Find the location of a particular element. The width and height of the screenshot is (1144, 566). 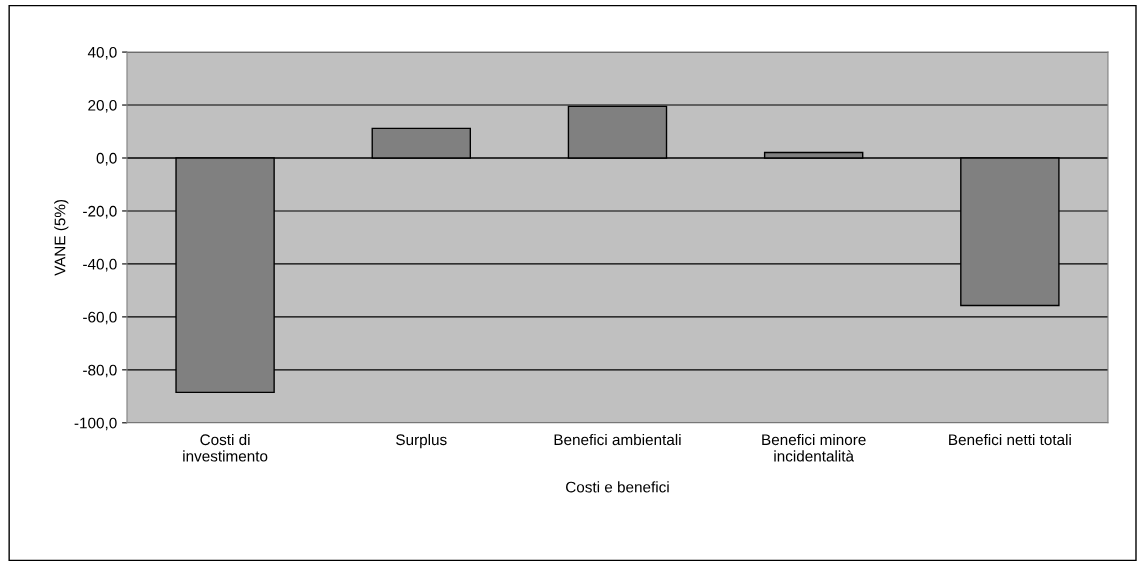

x-tick-label: Benefici netti totali is located at coordinates (1010, 439).